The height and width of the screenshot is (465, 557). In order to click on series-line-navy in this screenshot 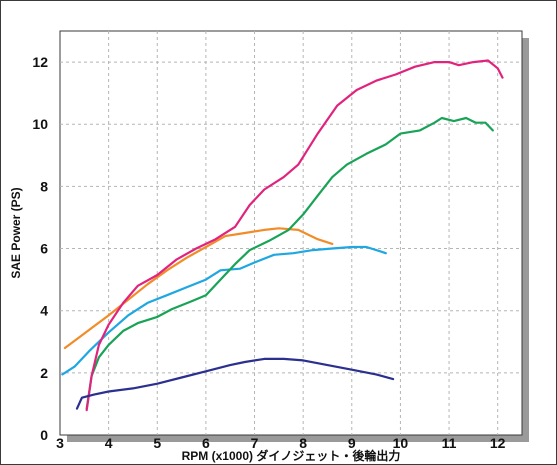, I will do `click(235, 383)`.